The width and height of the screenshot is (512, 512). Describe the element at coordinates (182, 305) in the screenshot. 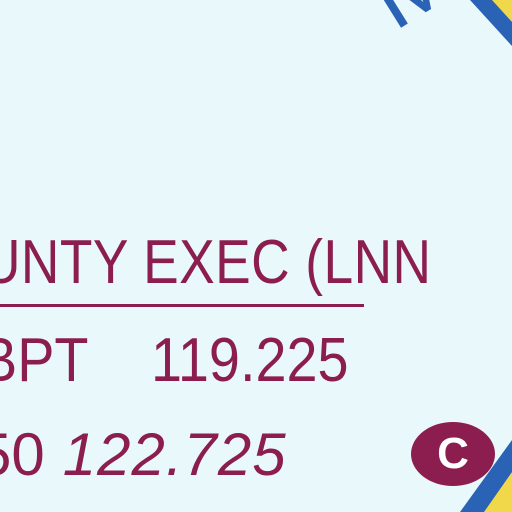

I see `station-name-underline` at that location.